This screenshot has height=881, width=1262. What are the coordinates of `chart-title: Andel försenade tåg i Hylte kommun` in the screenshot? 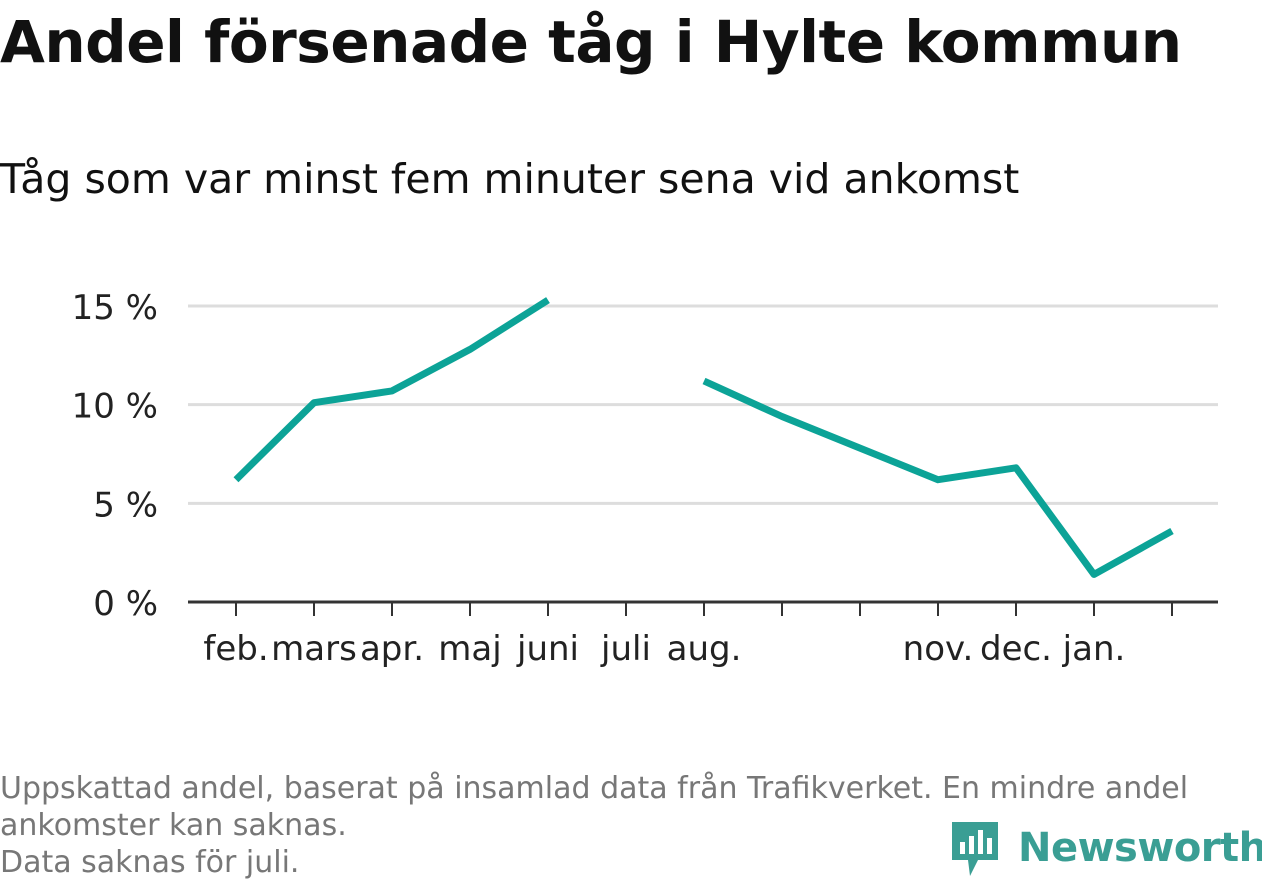 It's located at (591, 42).